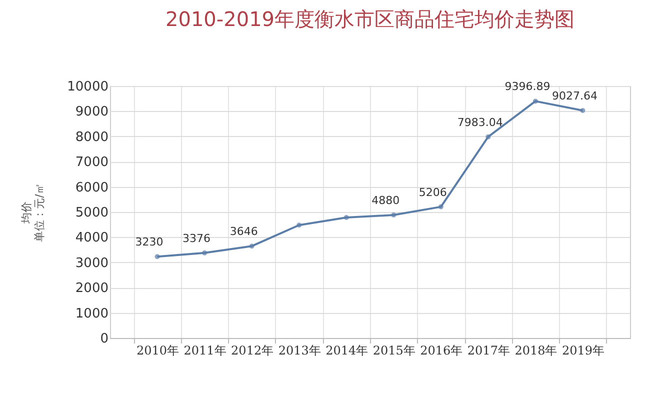 This screenshot has height=400, width=668. What do you see at coordinates (196, 238) in the screenshot?
I see `data-label: 3376` at bounding box center [196, 238].